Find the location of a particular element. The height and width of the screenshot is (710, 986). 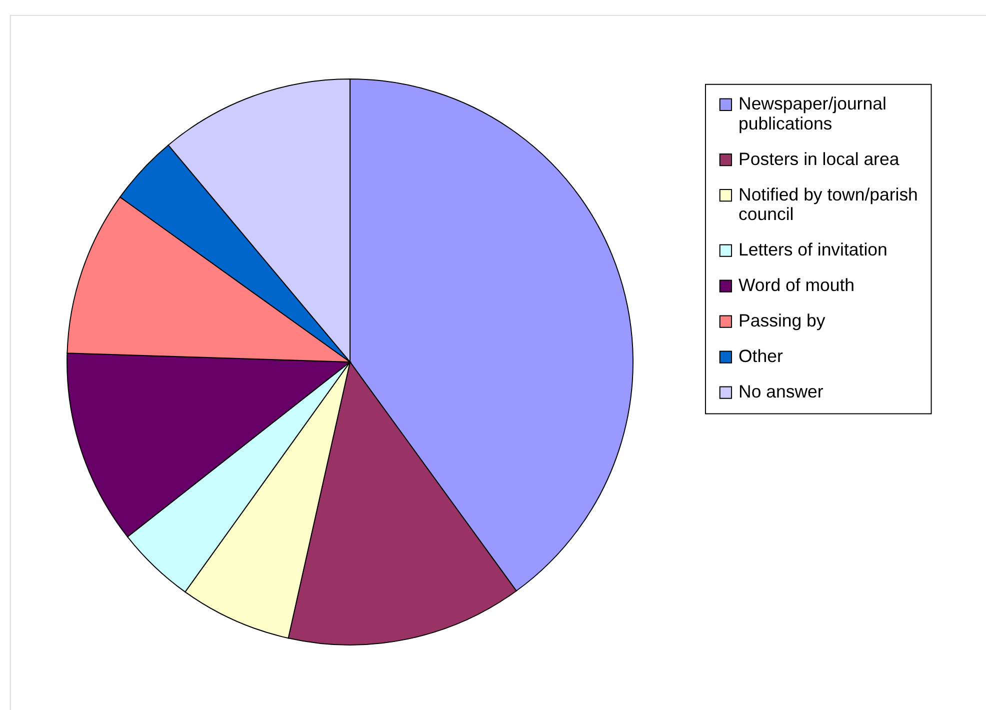

legend-label: No answer is located at coordinates (781, 391).